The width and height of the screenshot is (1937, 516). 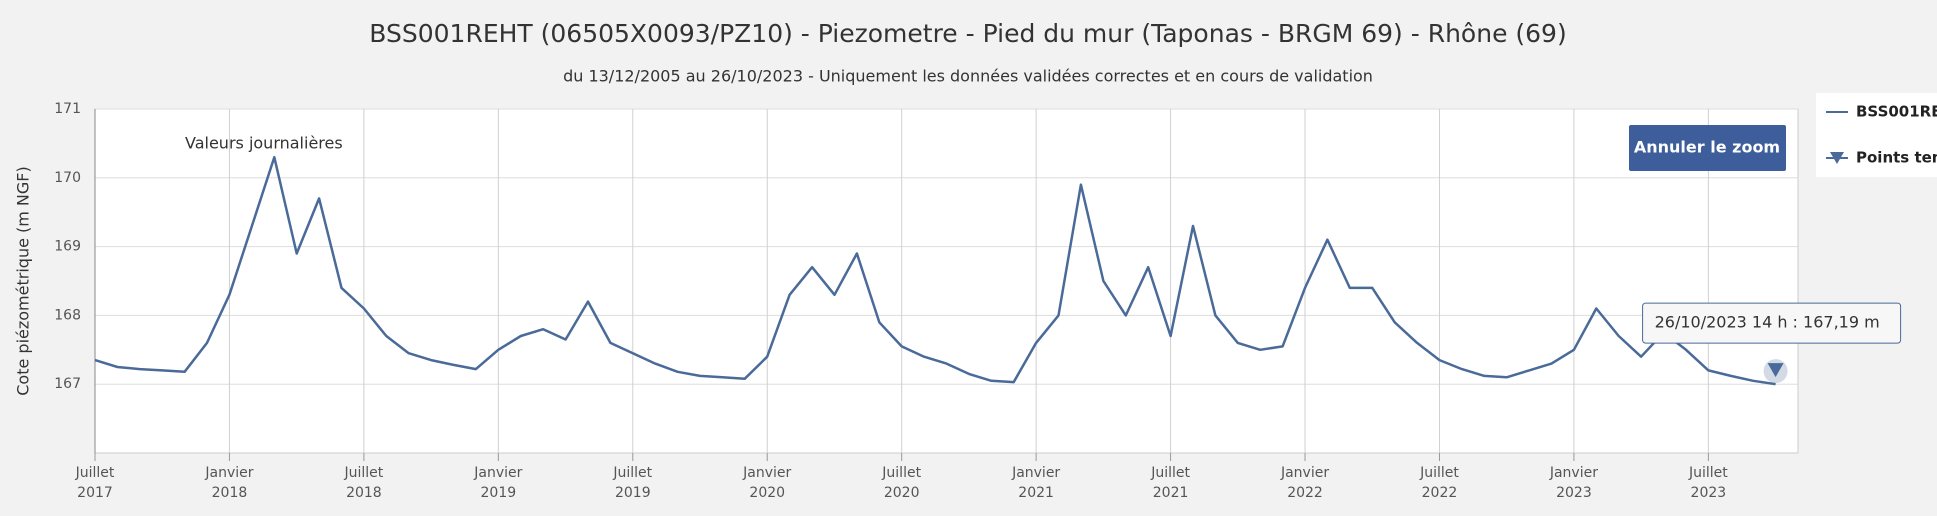 I want to click on reset-zoom-button, so click(x=1707, y=148).